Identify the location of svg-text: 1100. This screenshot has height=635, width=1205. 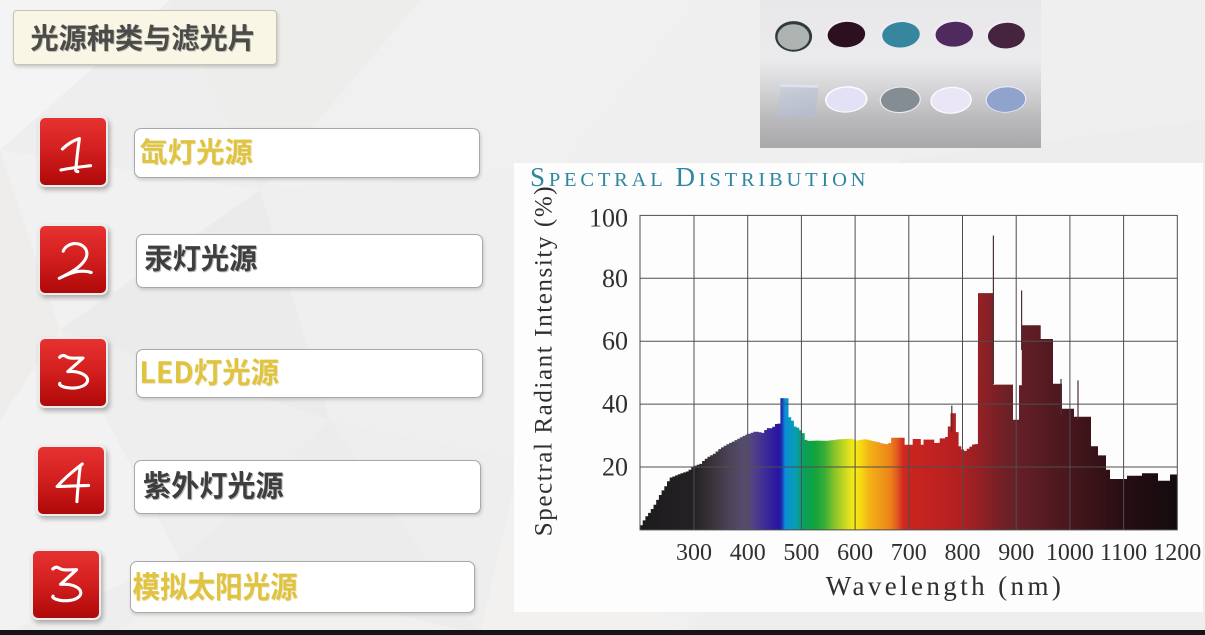
(1123, 553).